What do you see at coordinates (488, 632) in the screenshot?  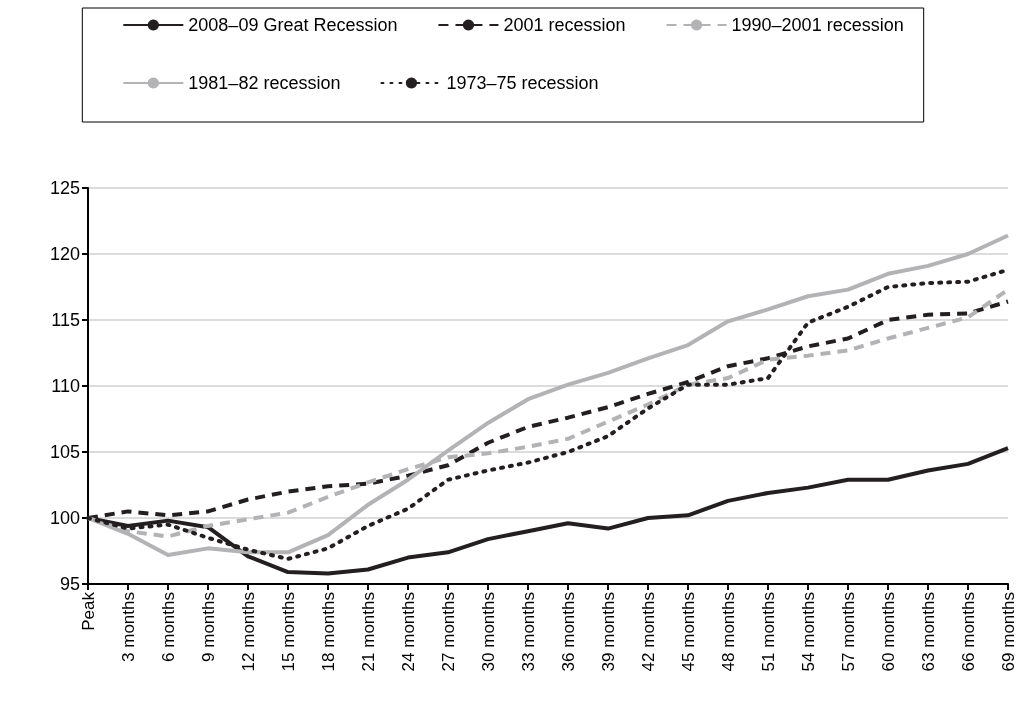 I see `x-tick-label: 30 months` at bounding box center [488, 632].